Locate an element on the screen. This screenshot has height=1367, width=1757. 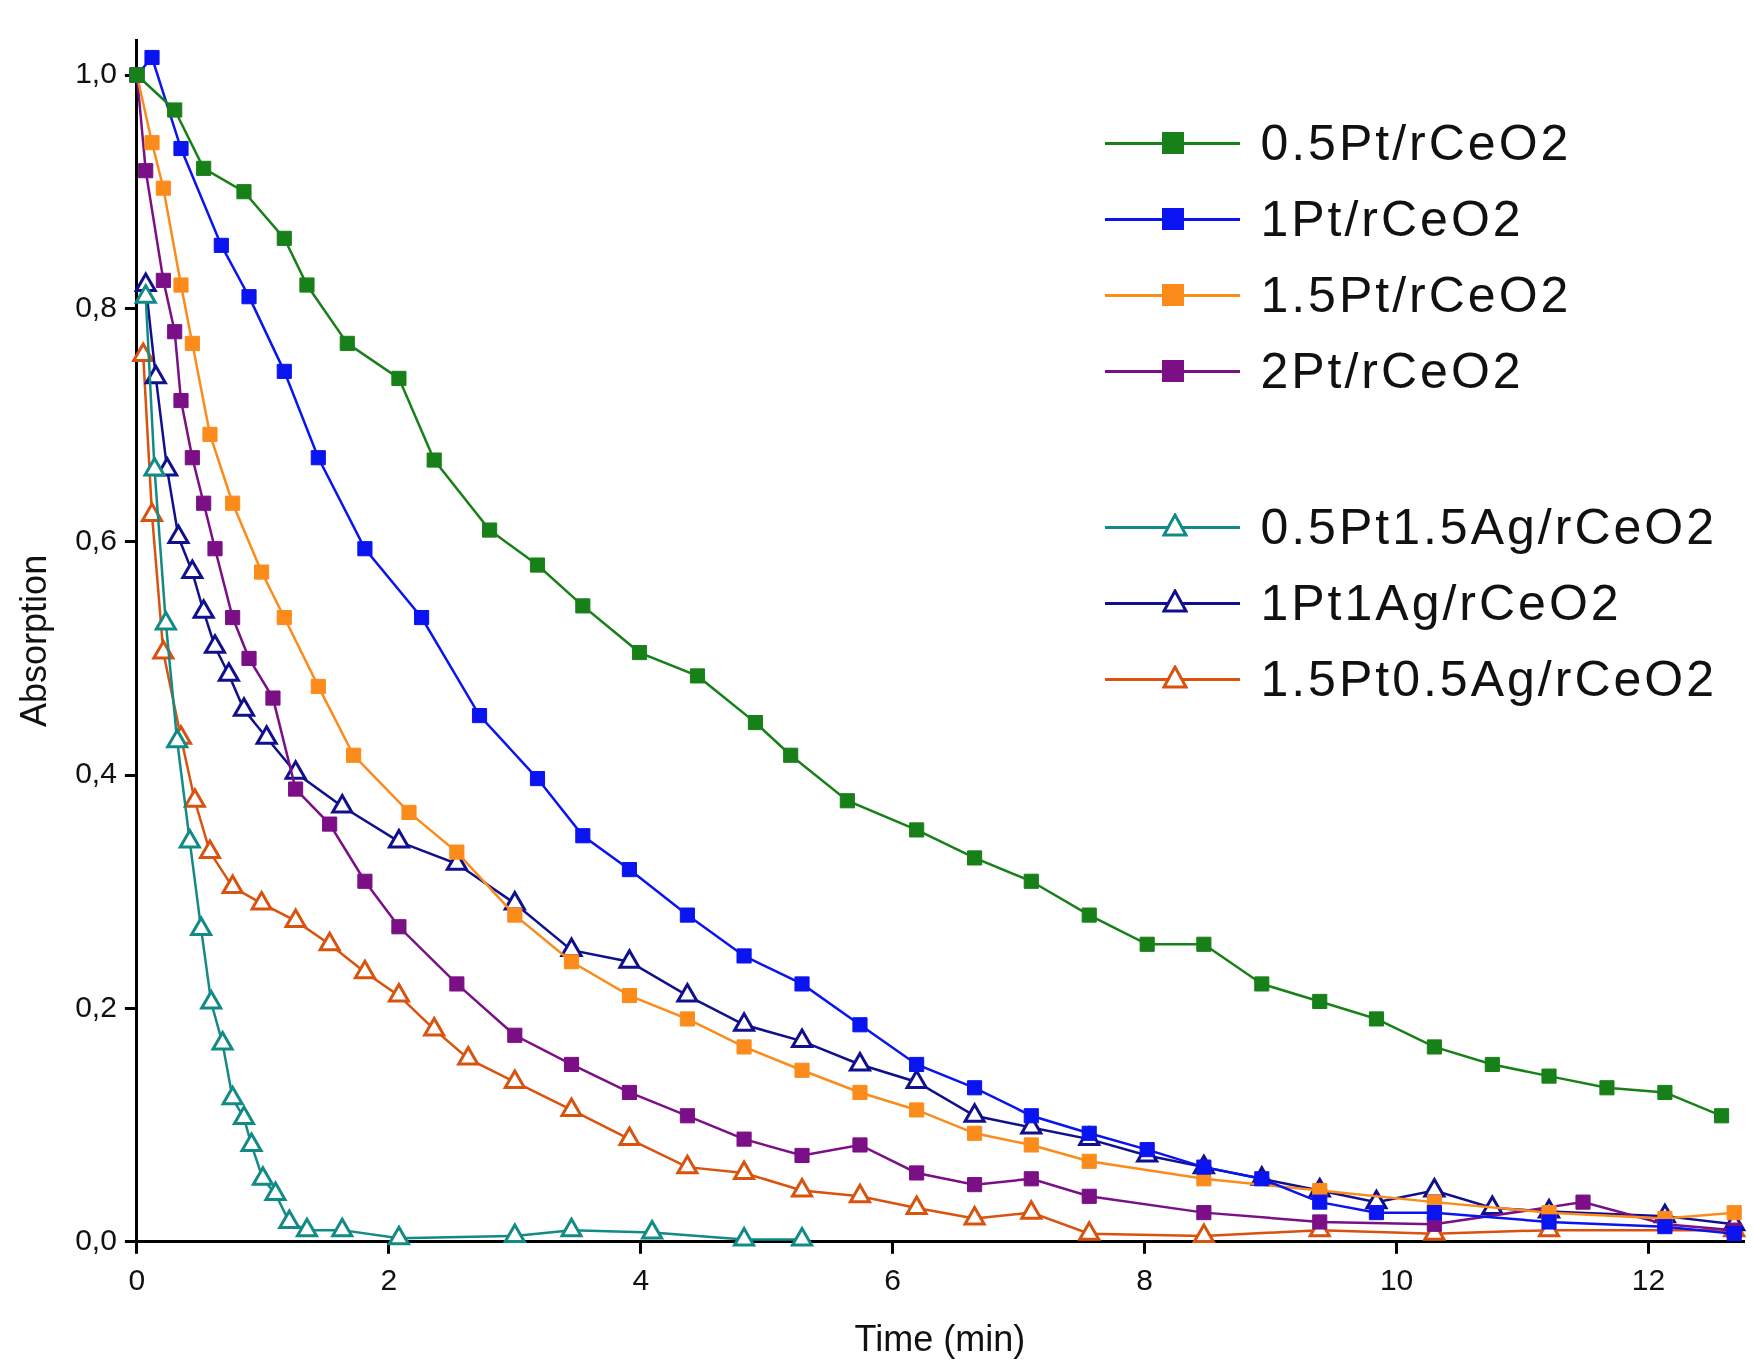
y-axis-title: Absorption is located at coordinates (33, 640).